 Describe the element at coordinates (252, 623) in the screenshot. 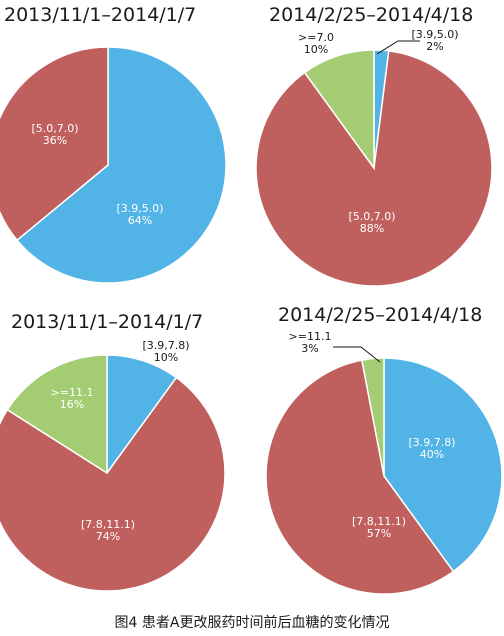

I see `figure-caption: 图4 患者A更改服药时间前后血糖的变化情况` at that location.